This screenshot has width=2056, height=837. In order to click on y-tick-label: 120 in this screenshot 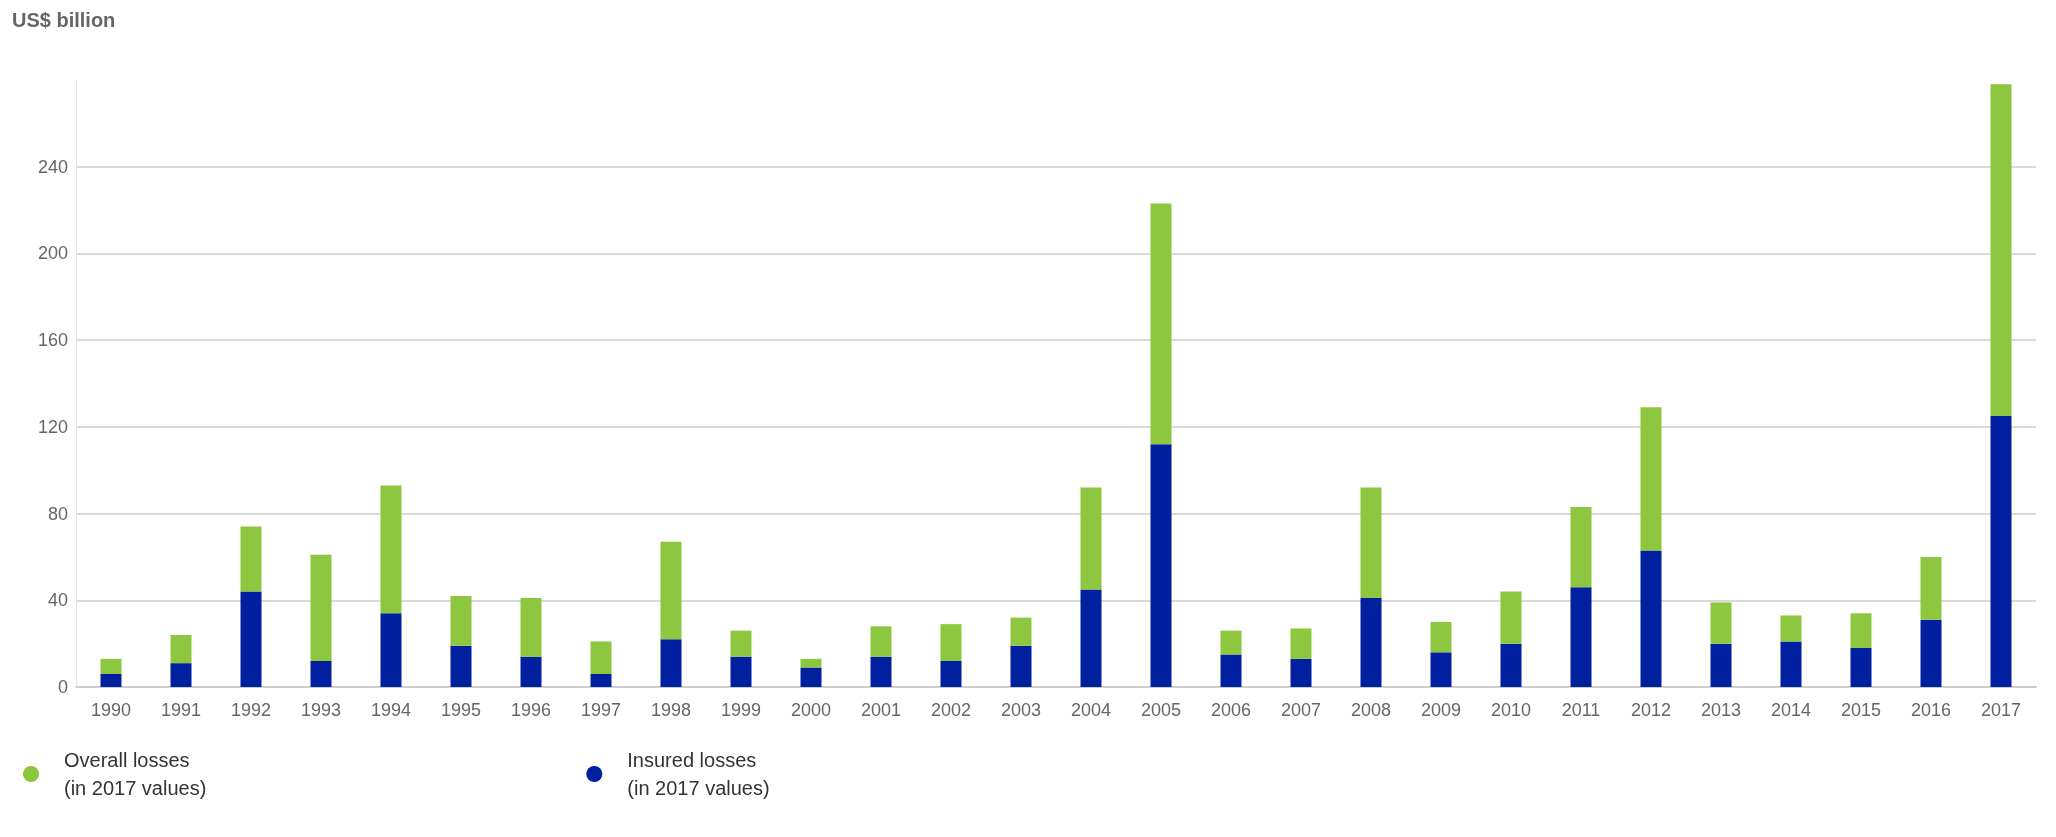, I will do `click(52, 426)`.